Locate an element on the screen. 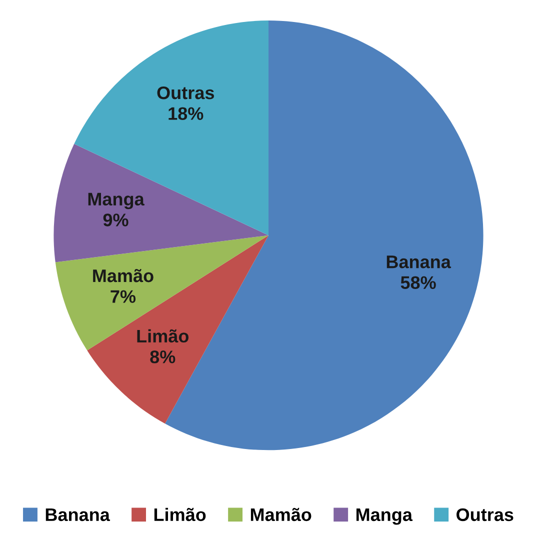  legend-label: Limão is located at coordinates (180, 515).